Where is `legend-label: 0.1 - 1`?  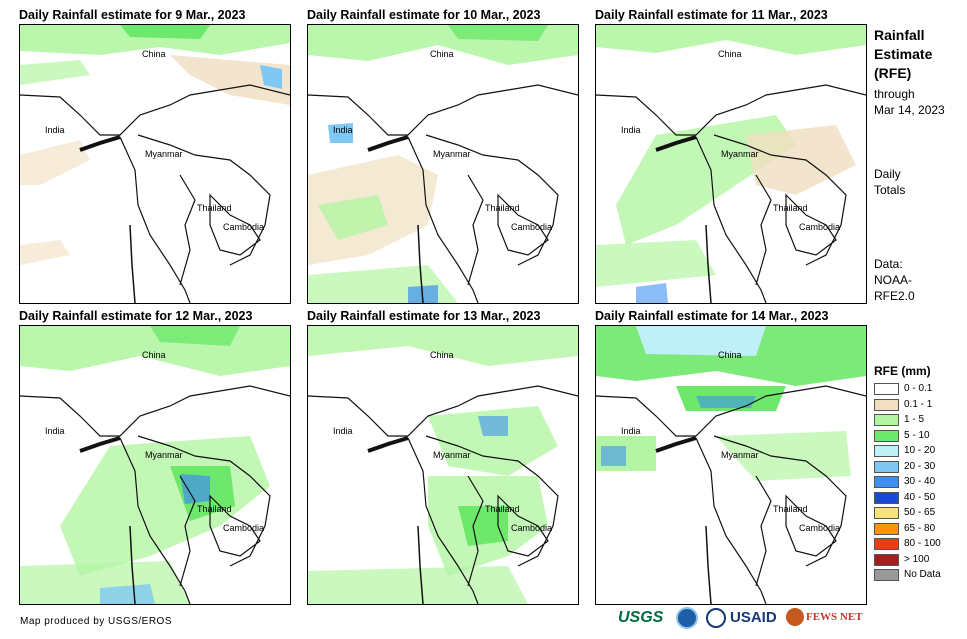 legend-label: 0.1 - 1 is located at coordinates (918, 404).